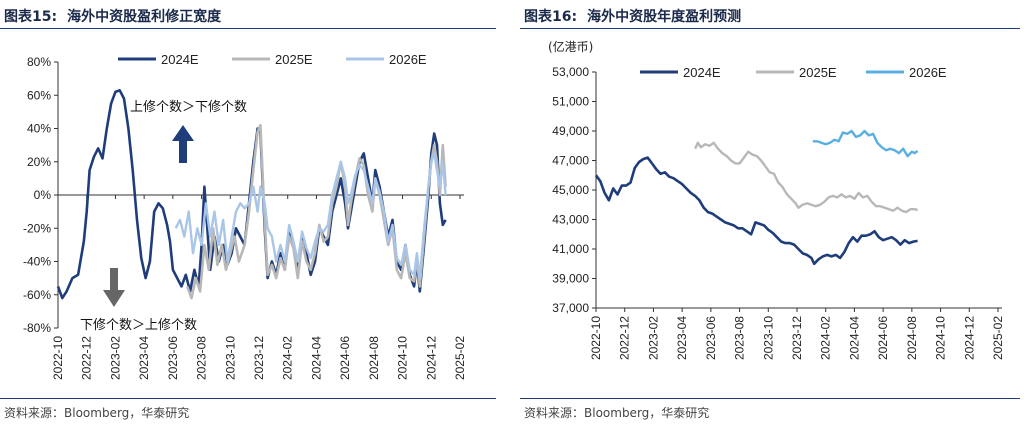 This screenshot has width=1024, height=424. I want to click on y-tick-label: 39,000, so click(570, 279).